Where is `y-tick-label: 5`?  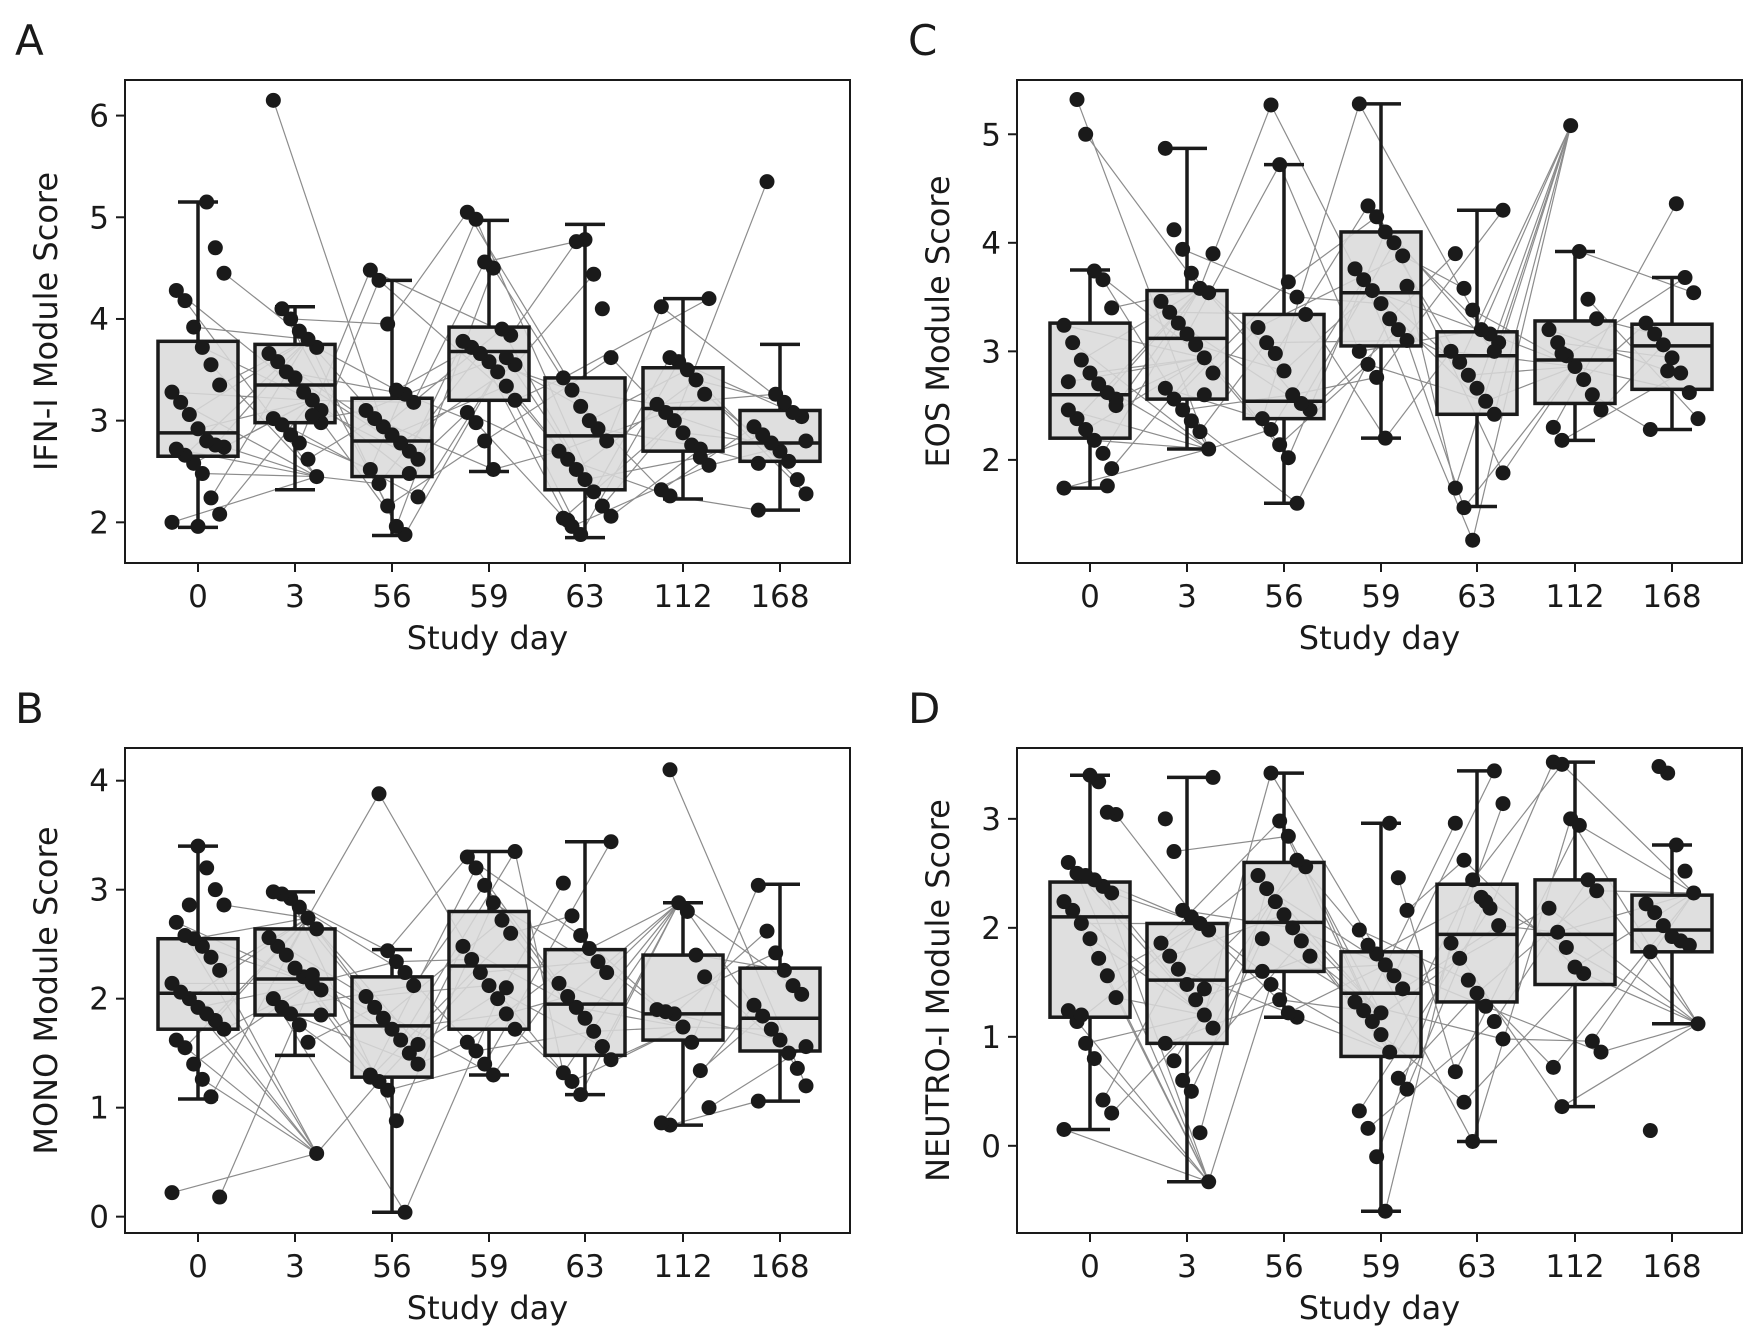
y-tick-label: 5 is located at coordinates (991, 135).